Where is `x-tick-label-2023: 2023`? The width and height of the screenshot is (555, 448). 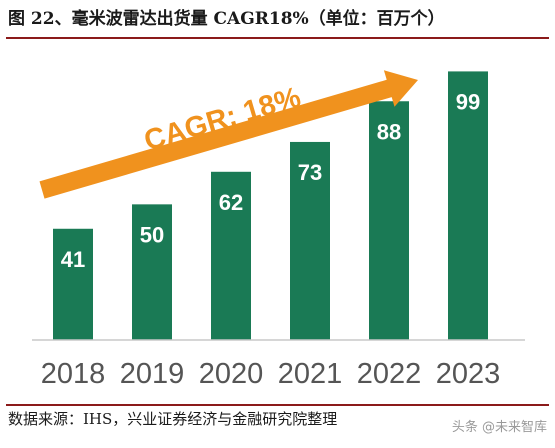
x-tick-label-2023: 2023 is located at coordinates (468, 374).